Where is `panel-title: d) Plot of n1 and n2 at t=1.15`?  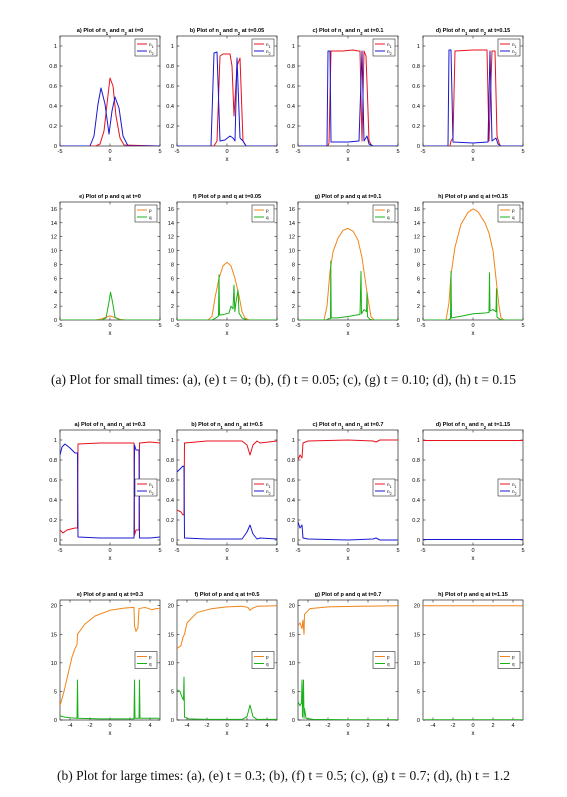 panel-title: d) Plot of n1 and n2 at t=1.15 is located at coordinates (473, 426).